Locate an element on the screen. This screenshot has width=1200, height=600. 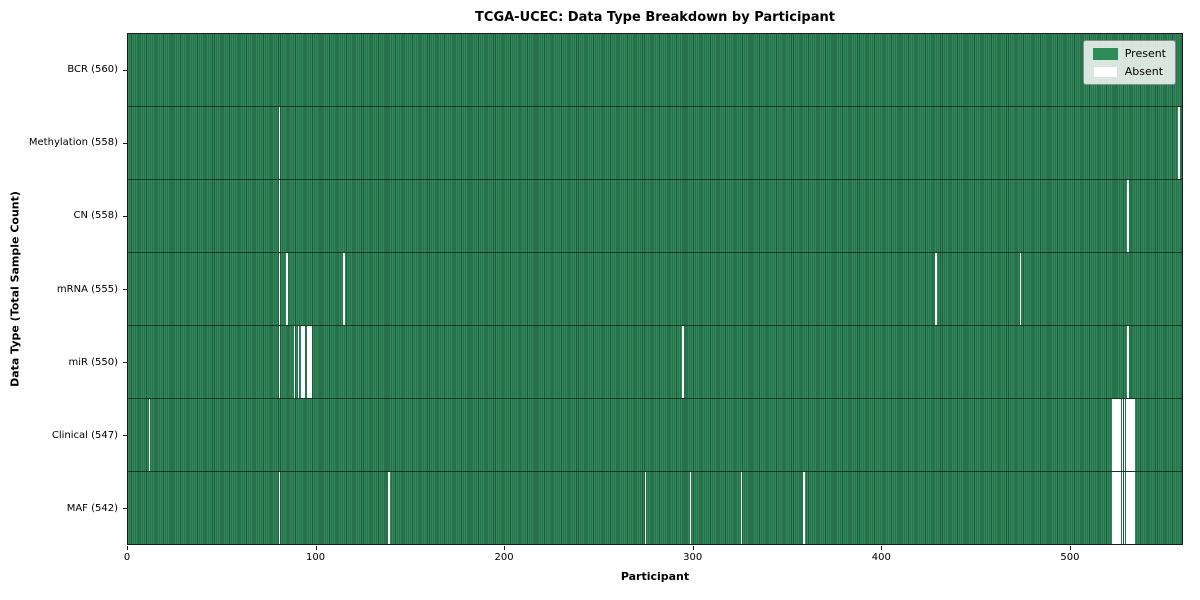
heatmap-row-methylation is located at coordinates (655, 143).